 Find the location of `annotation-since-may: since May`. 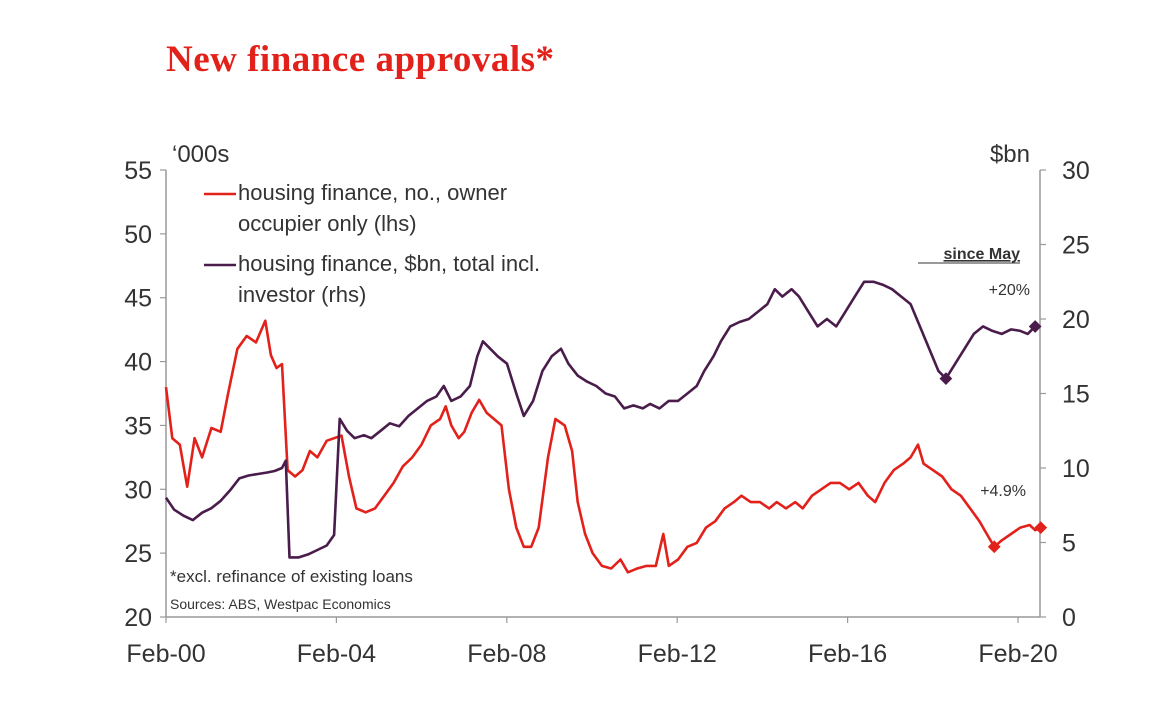

annotation-since-may: since May is located at coordinates (982, 254).